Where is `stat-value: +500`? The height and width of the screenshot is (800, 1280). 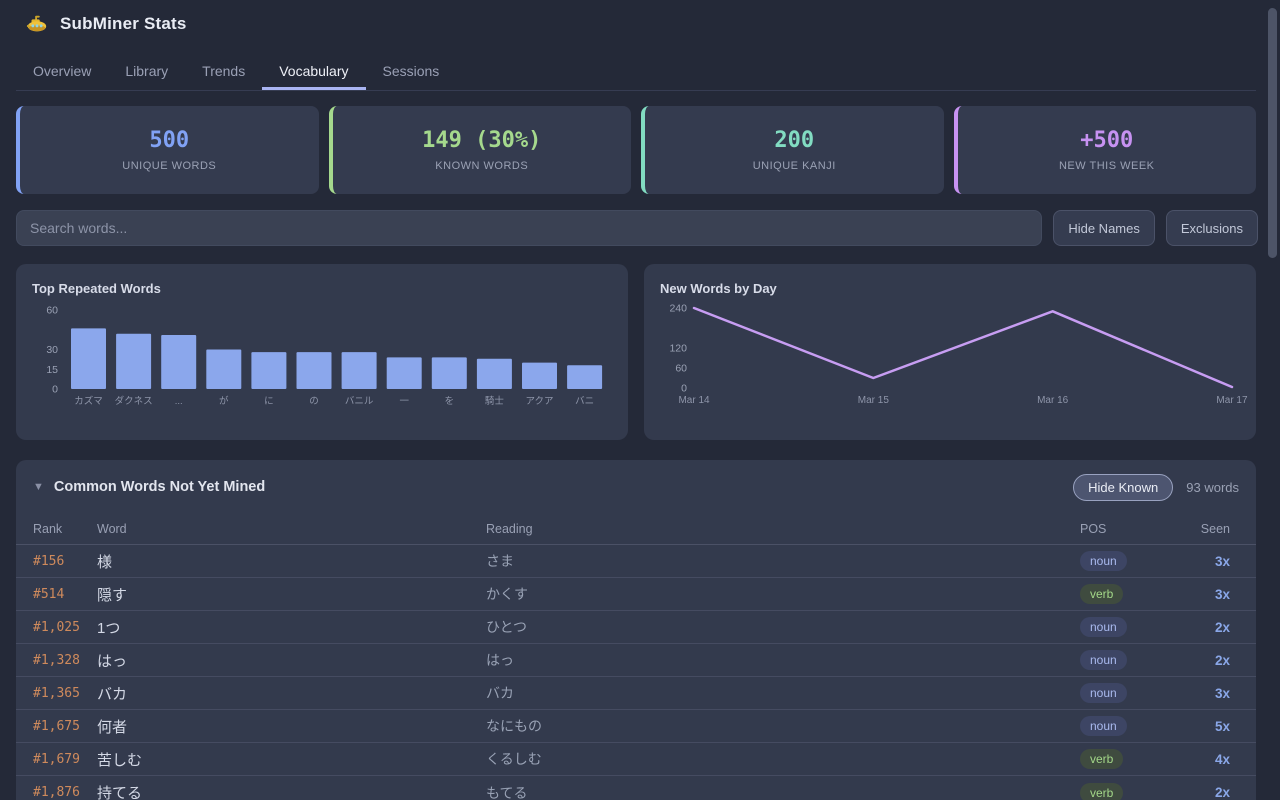
stat-value: +500 is located at coordinates (1107, 140).